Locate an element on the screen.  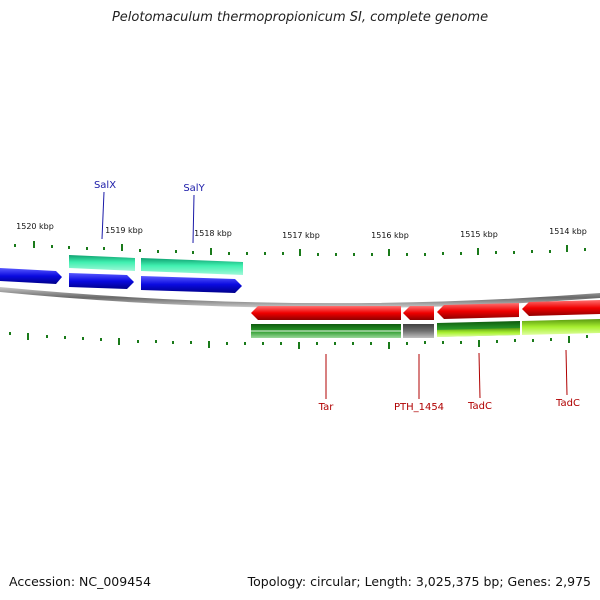
gene-label-tar: Tar is located at coordinates (326, 383).